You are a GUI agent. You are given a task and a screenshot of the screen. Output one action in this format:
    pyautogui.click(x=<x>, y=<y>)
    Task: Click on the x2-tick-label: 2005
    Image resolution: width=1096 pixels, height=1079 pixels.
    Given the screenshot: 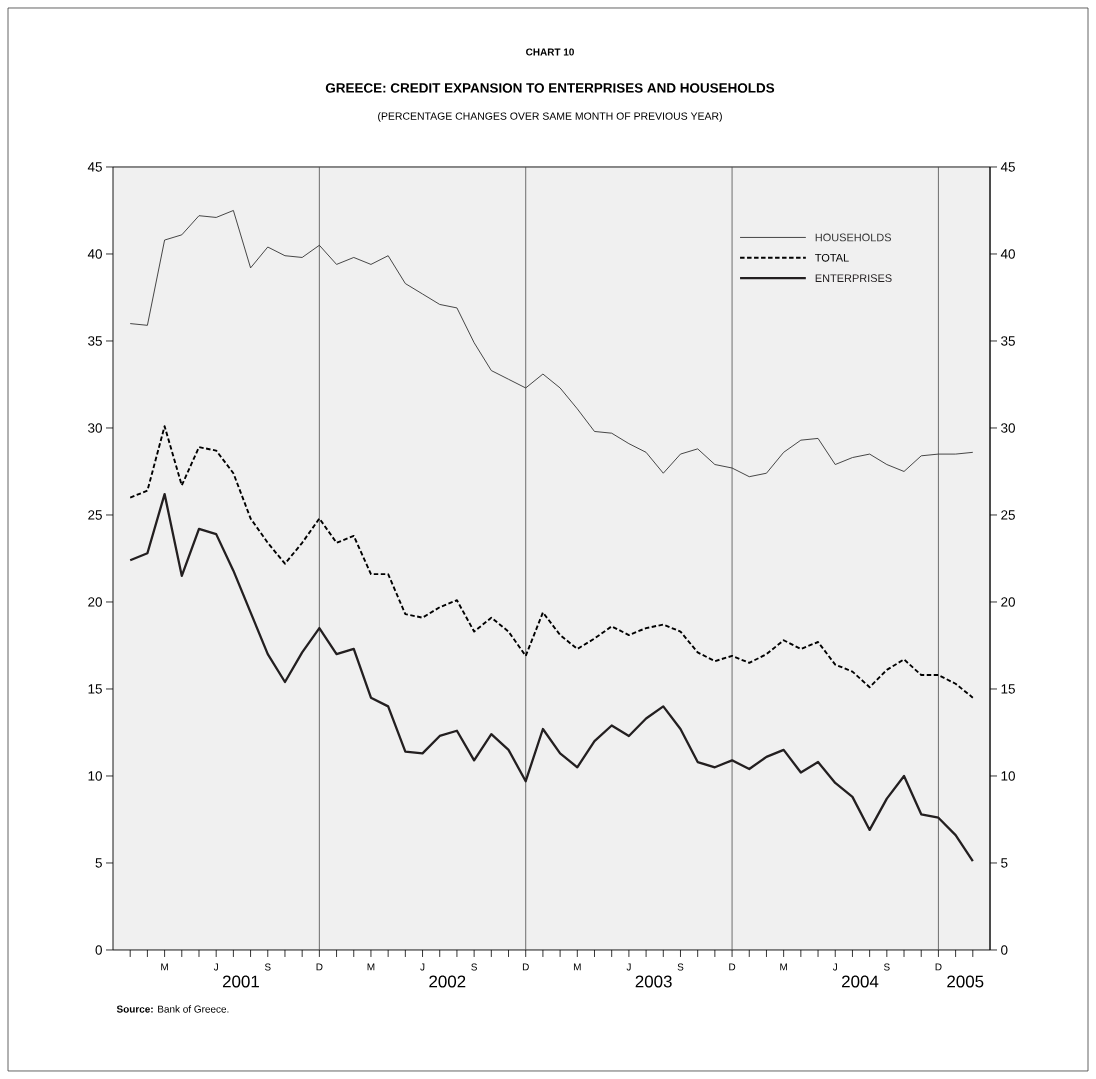 What is the action you would take?
    pyautogui.click(x=965, y=981)
    